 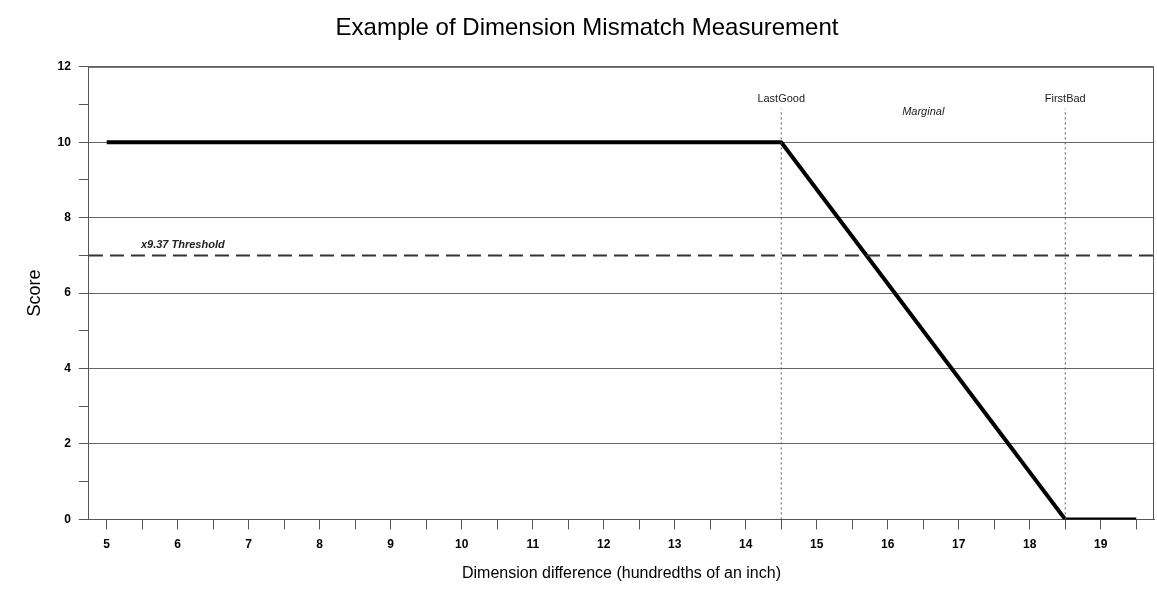 What do you see at coordinates (68, 518) in the screenshot?
I see `y-tick-label: 0` at bounding box center [68, 518].